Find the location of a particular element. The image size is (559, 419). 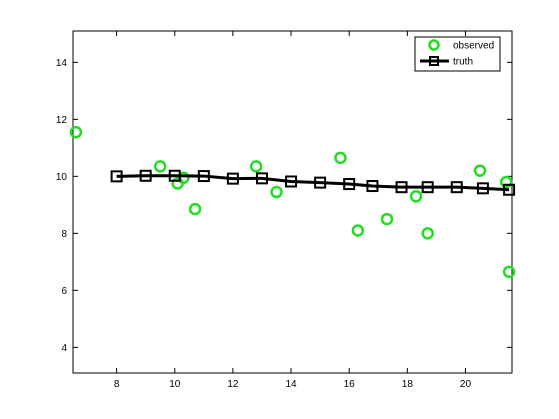

y-tick-label: 10 is located at coordinates (62, 177).